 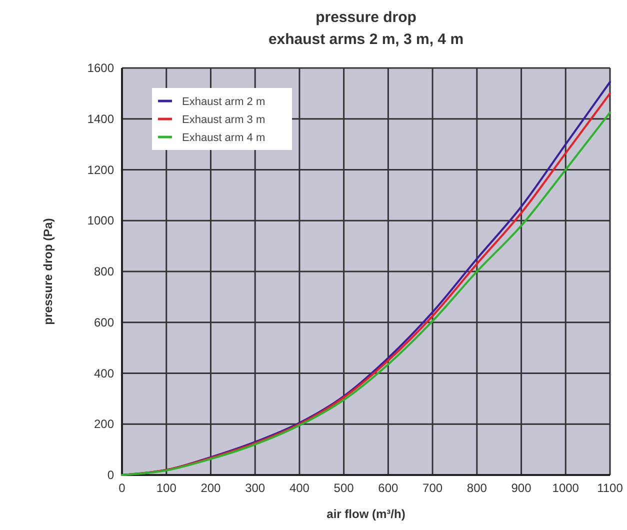 I want to click on y-tick-label: 1400, so click(x=100, y=119).